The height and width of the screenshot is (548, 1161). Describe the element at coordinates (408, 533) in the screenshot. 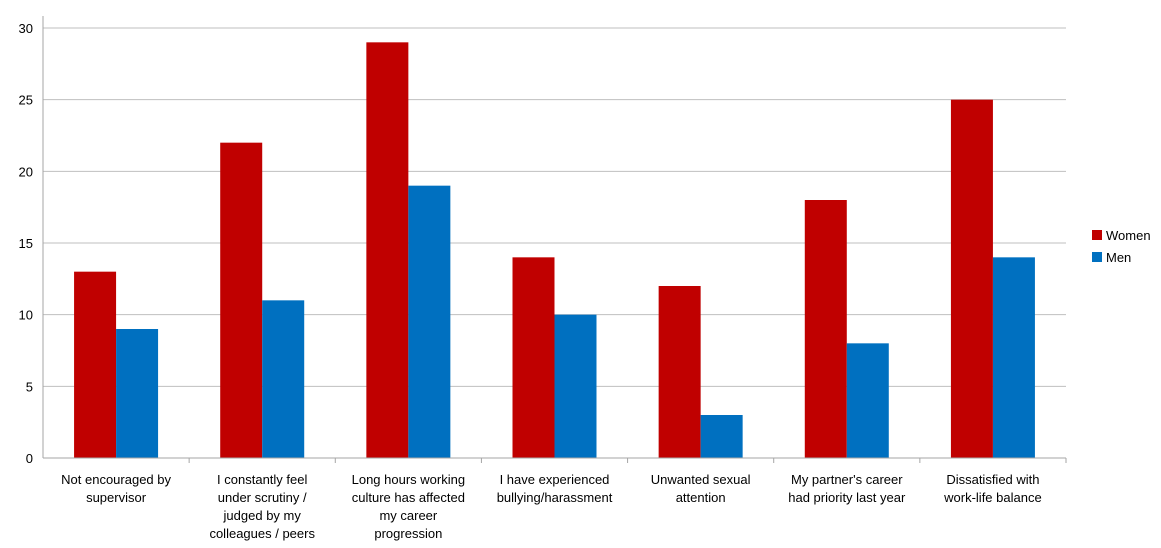

I see `x-category-label-line: progression` at that location.